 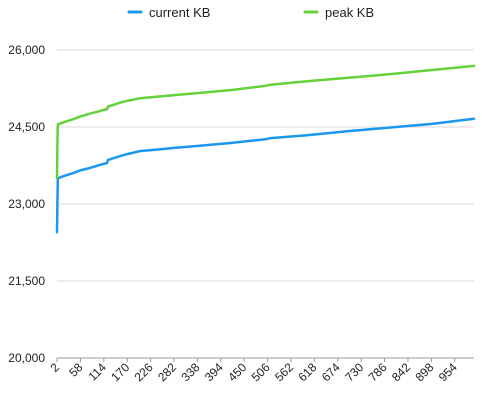 I want to click on x-tick-label: 786, so click(x=378, y=372).